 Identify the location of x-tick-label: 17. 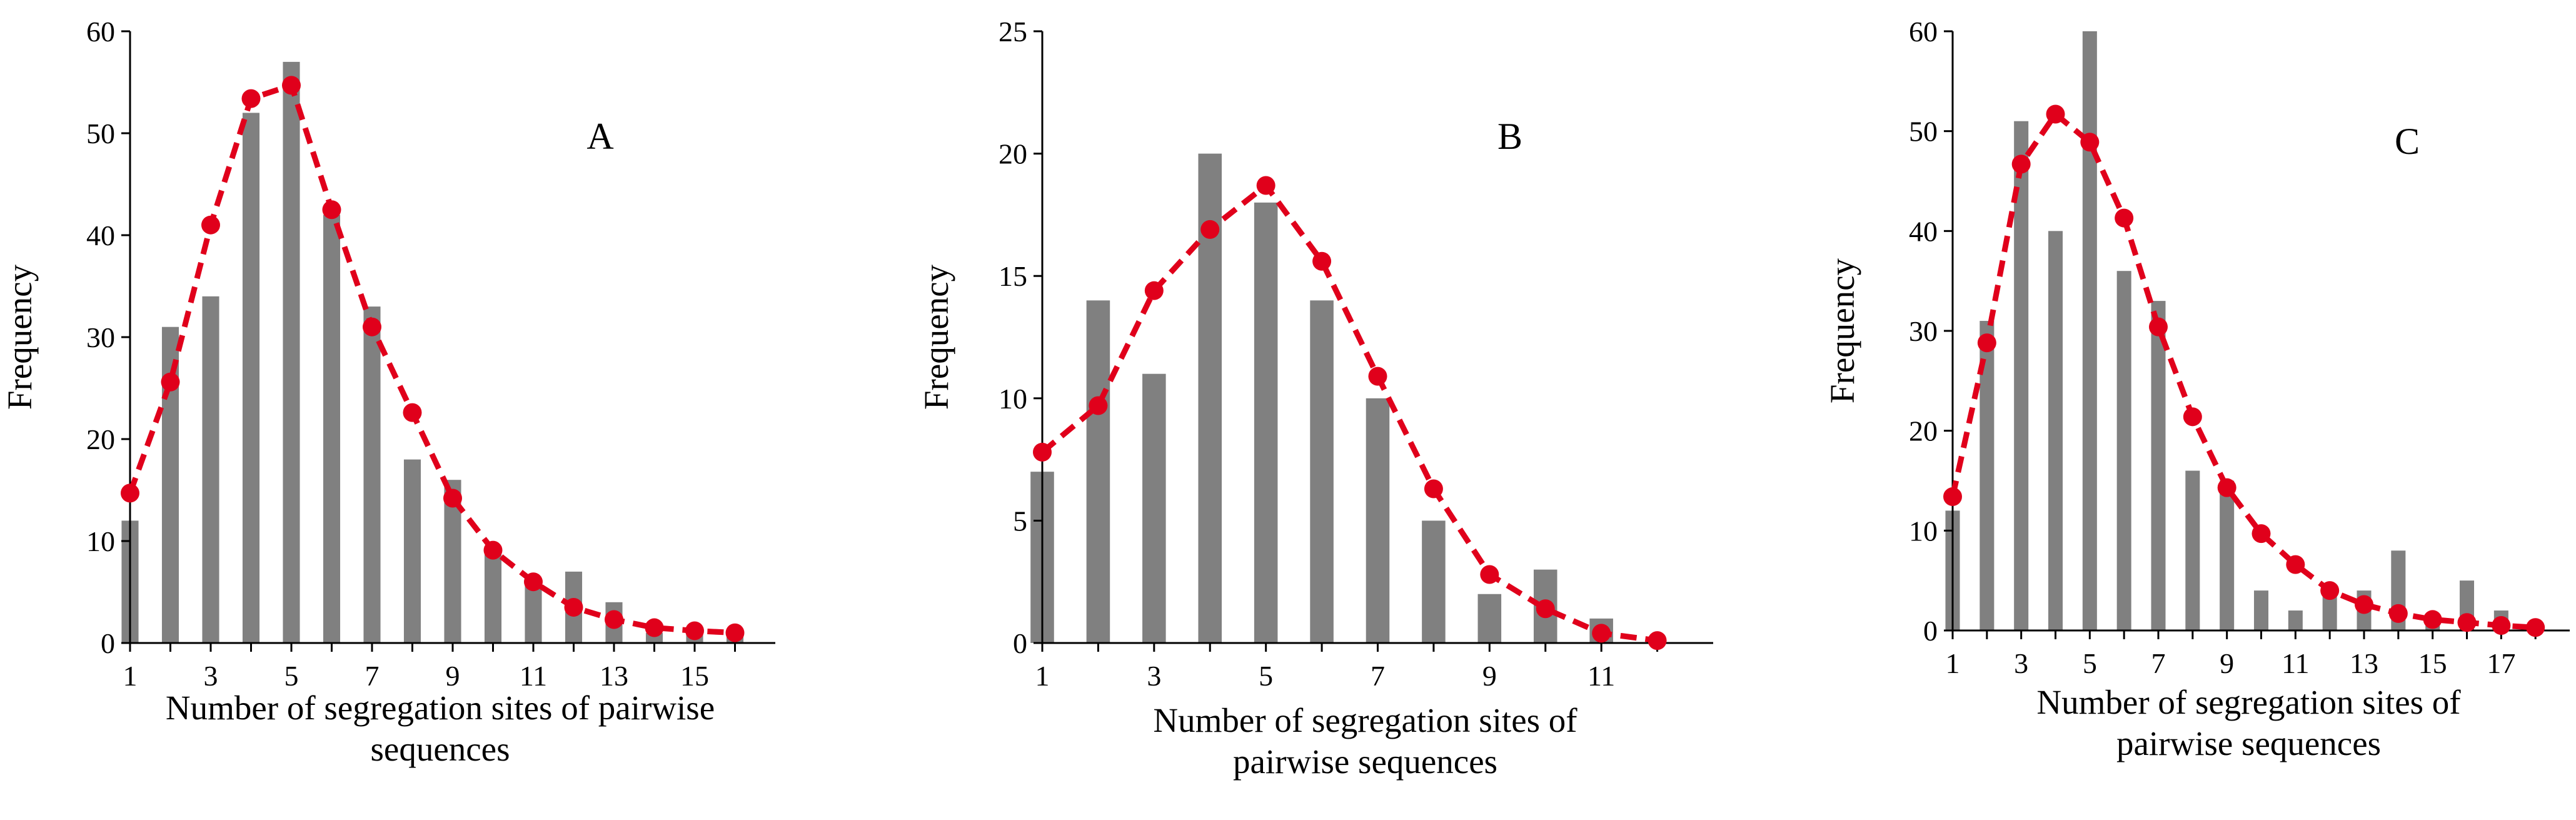
(2501, 663).